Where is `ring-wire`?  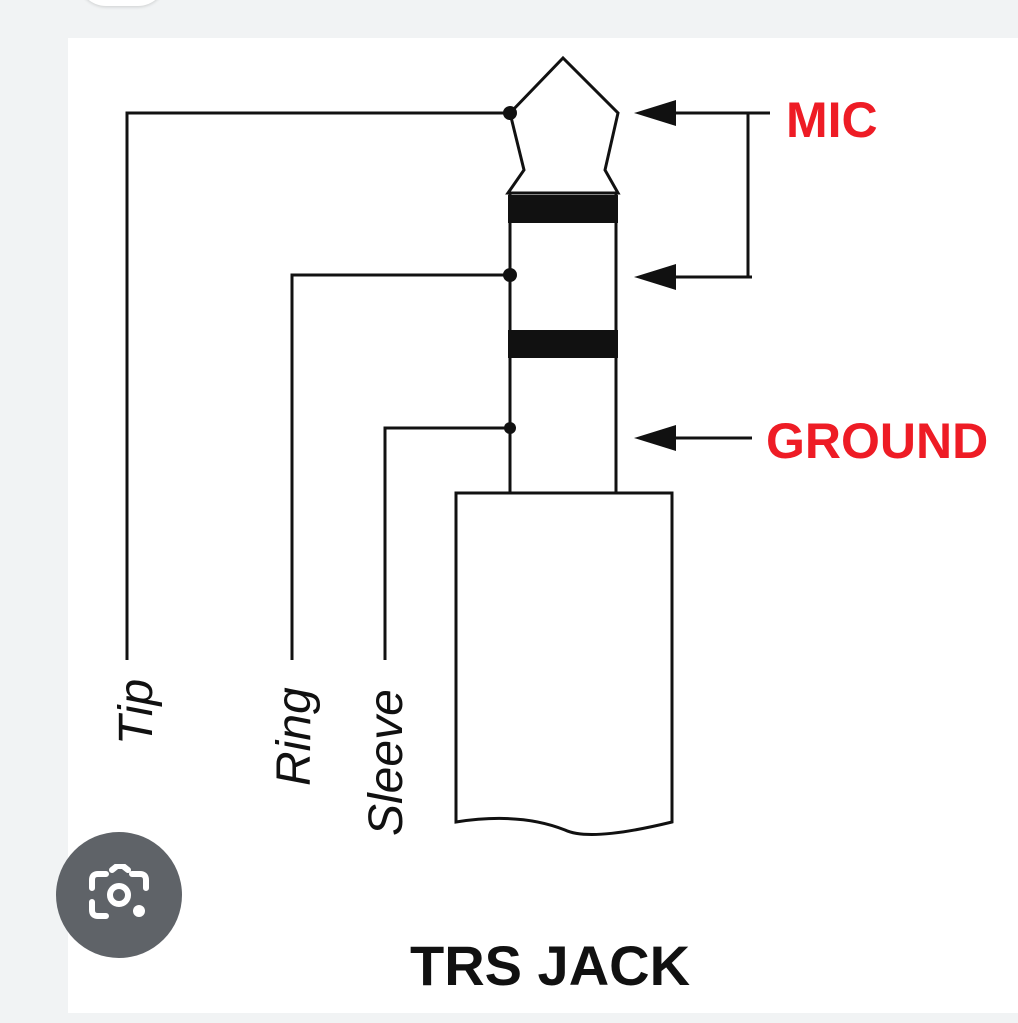 ring-wire is located at coordinates (400, 466).